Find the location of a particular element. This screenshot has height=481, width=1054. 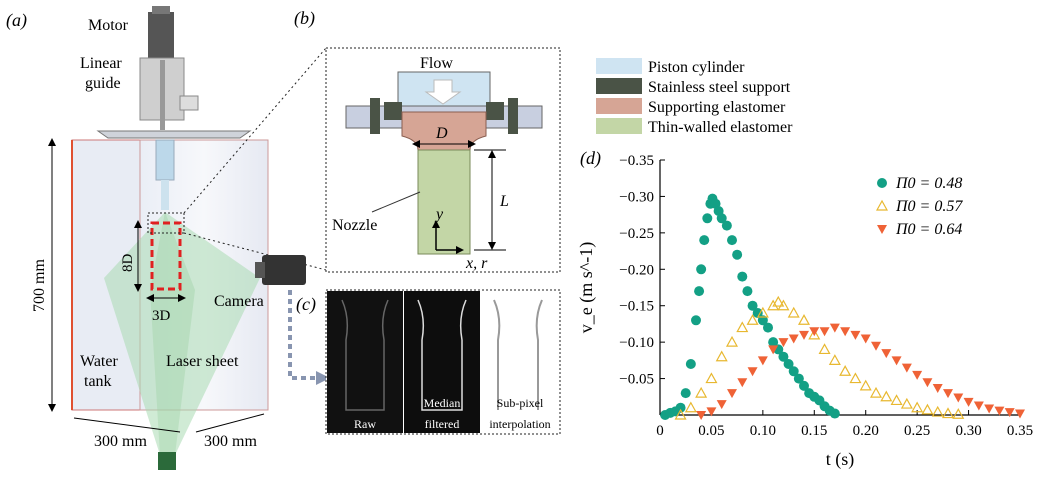

chart-legend-label-2: Π0 = 0.64 is located at coordinates (928, 229).